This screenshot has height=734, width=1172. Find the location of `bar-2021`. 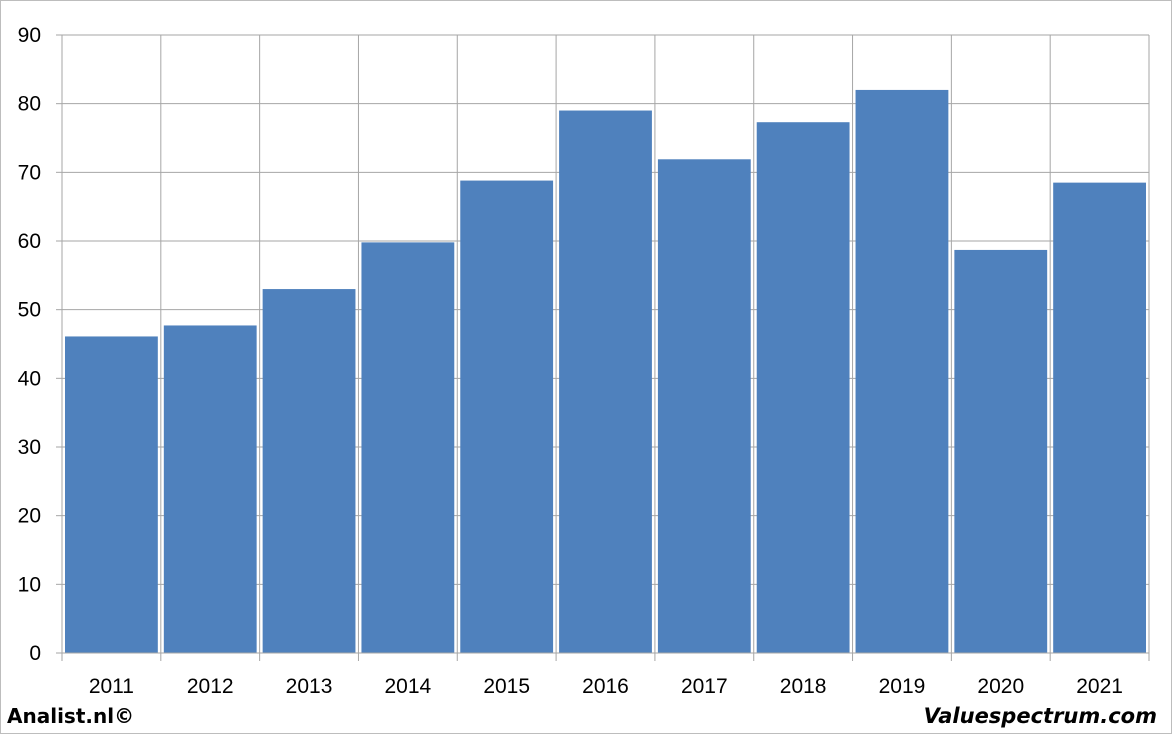

bar-2021 is located at coordinates (1099, 417).